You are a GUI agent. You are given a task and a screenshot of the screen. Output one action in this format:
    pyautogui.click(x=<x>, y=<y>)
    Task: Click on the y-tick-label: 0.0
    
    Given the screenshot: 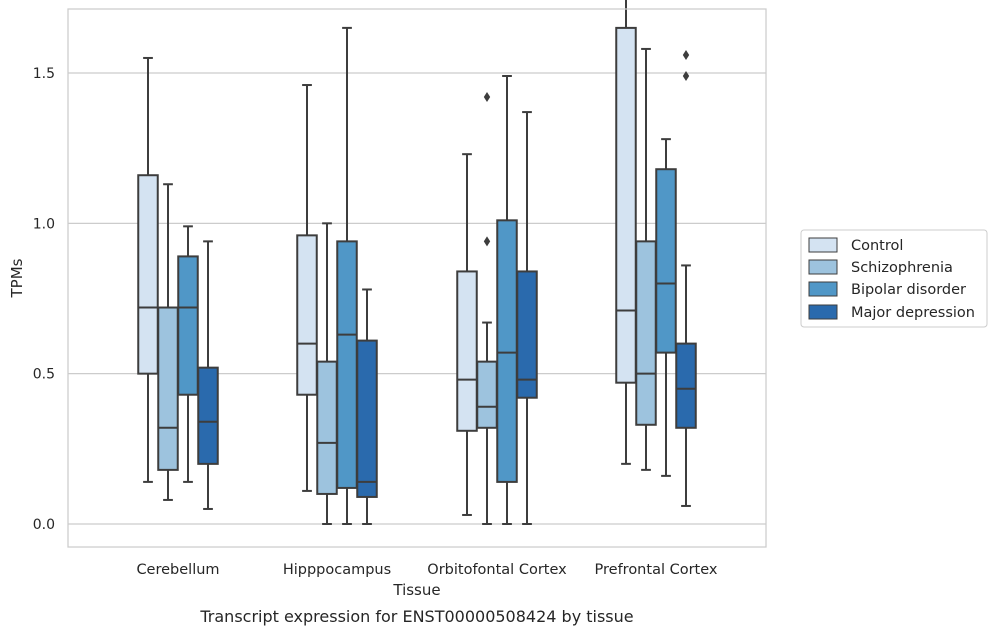 What is the action you would take?
    pyautogui.click(x=44, y=525)
    